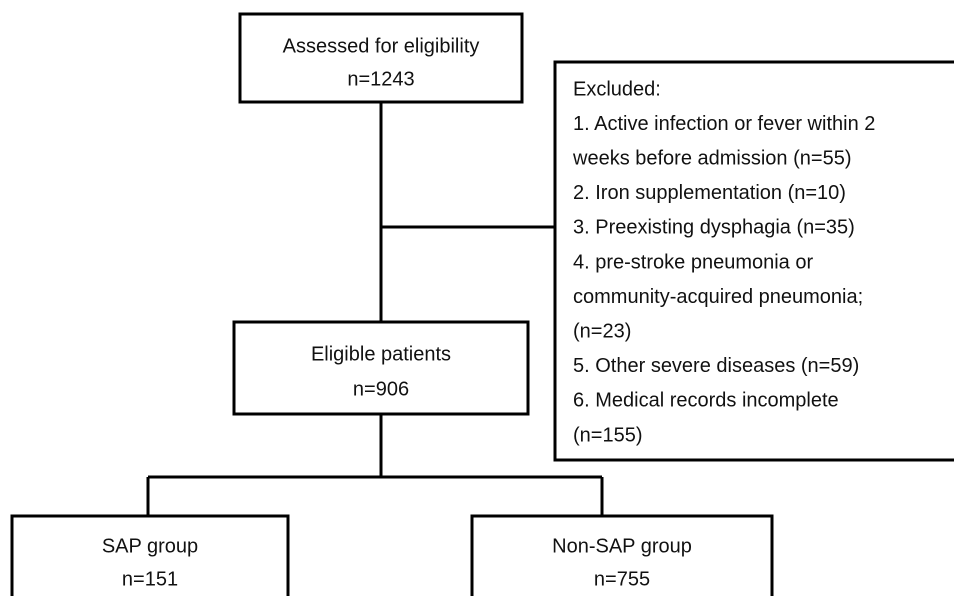  Describe the element at coordinates (381, 389) in the screenshot. I see `node-text: n=906` at that location.